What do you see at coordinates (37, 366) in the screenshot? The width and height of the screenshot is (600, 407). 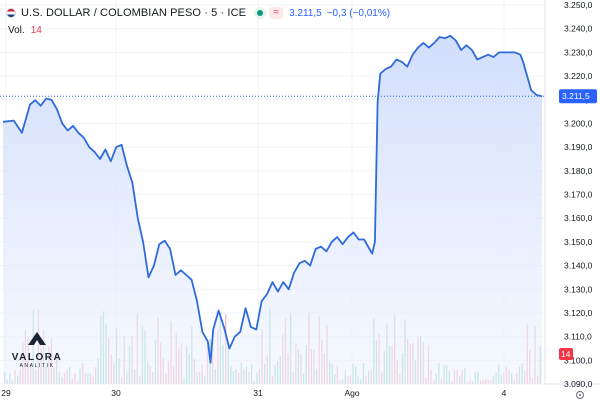 I see `watermark-sub: ANALITIK` at bounding box center [37, 366].